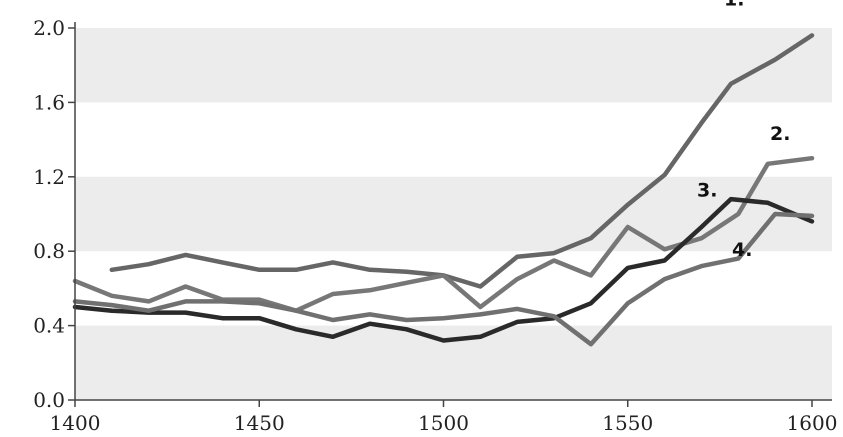 The image size is (843, 437). I want to click on series-labels: 1. 2. 3. 4., so click(743, 130).